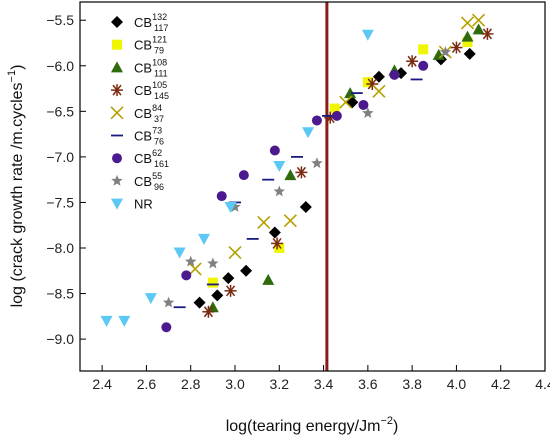 The height and width of the screenshot is (439, 550). What do you see at coordinates (132, 204) in the screenshot?
I see `legend-item: NR` at bounding box center [132, 204].